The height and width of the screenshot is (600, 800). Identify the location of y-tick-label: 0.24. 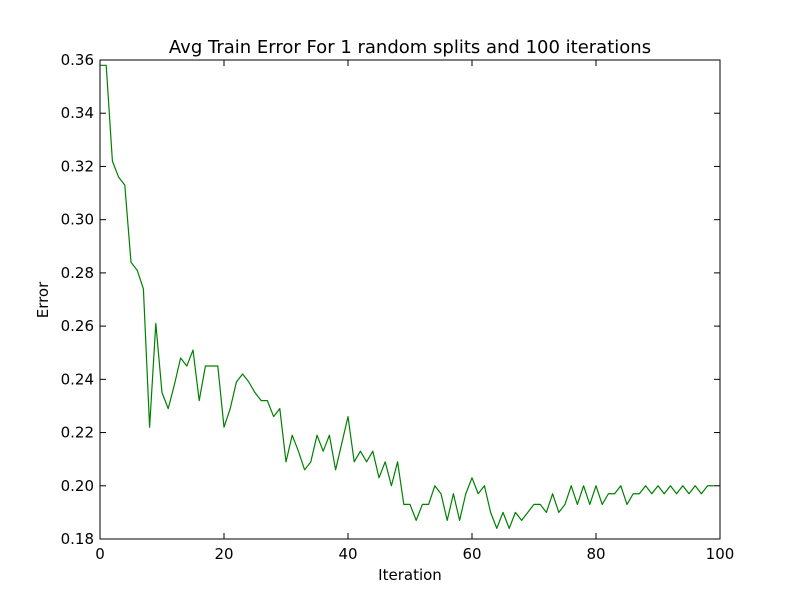
(77, 379).